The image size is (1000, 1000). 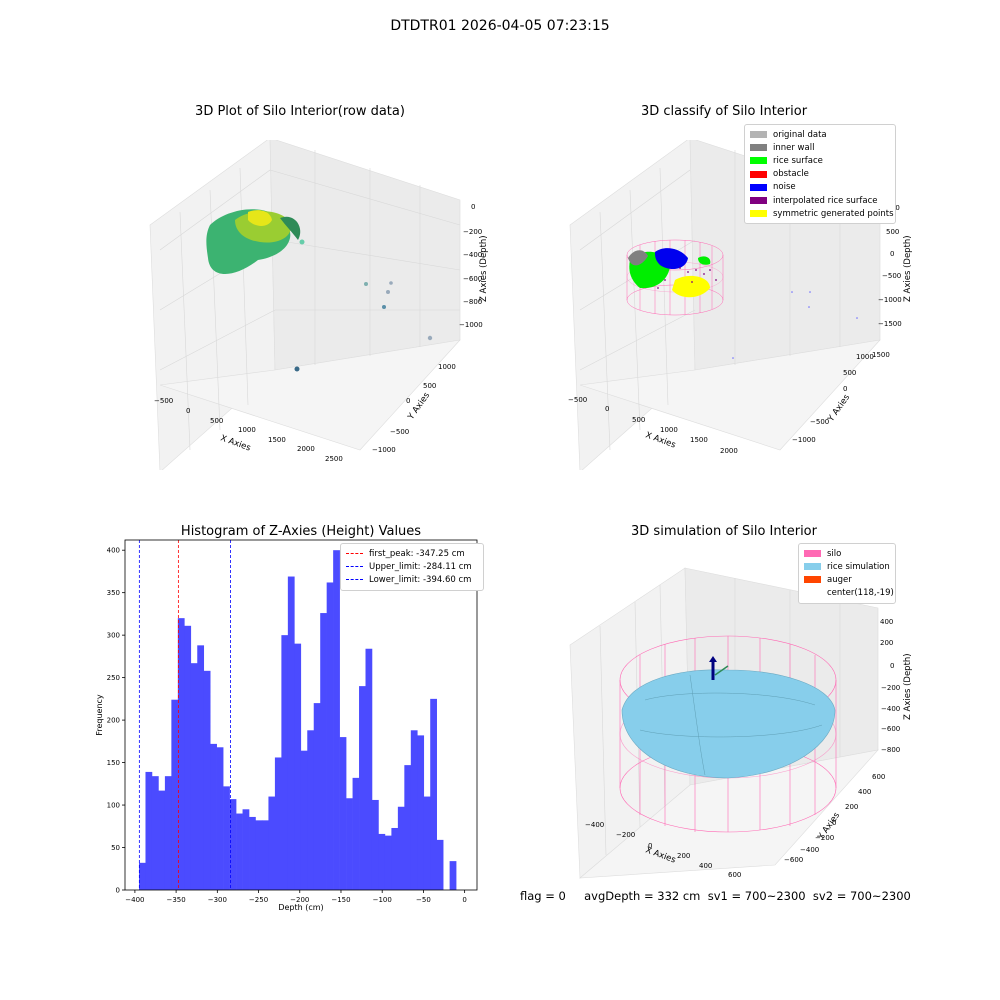 What do you see at coordinates (729, 451) in the screenshot?
I see `svg-text: 2000` at bounding box center [729, 451].